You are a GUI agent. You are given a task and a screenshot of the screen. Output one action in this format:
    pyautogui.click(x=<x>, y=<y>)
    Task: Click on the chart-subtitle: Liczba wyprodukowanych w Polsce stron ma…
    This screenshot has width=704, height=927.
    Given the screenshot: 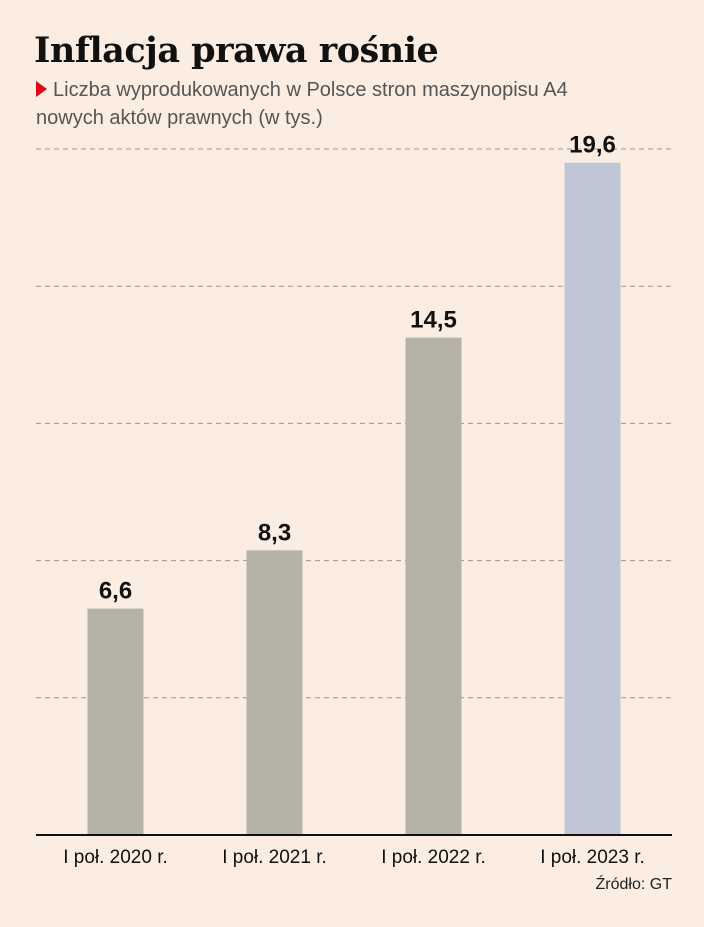 What is the action you would take?
    pyautogui.click(x=356, y=104)
    